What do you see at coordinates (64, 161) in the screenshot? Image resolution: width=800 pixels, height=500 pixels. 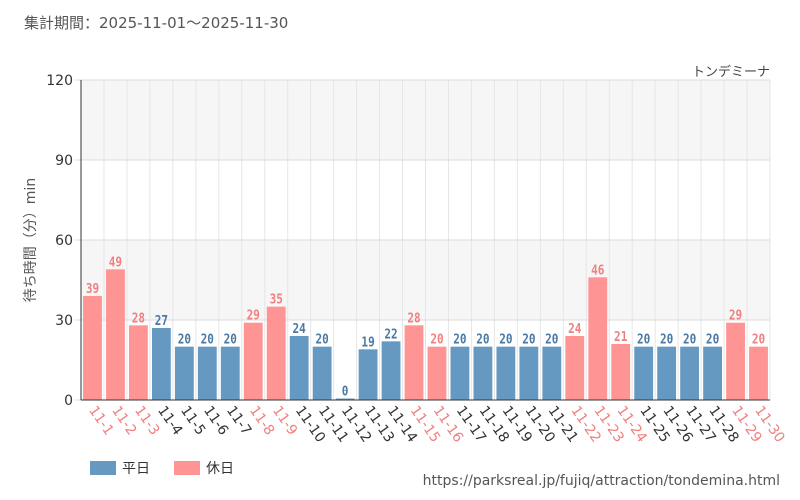 I see `y-tick-label: 90` at bounding box center [64, 161].